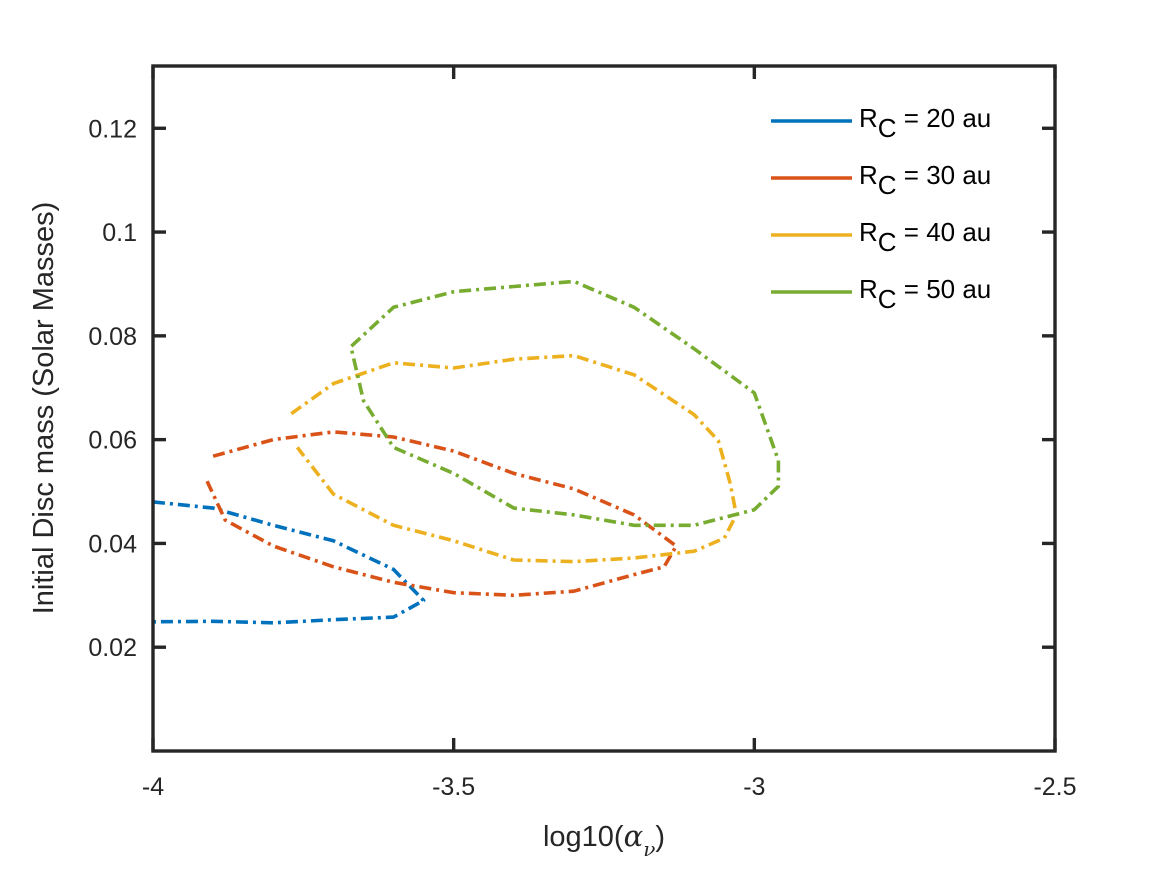 This screenshot has width=1167, height=875. What do you see at coordinates (925, 123) in the screenshot?
I see `legend-label-1: RC = 20 au` at bounding box center [925, 123].